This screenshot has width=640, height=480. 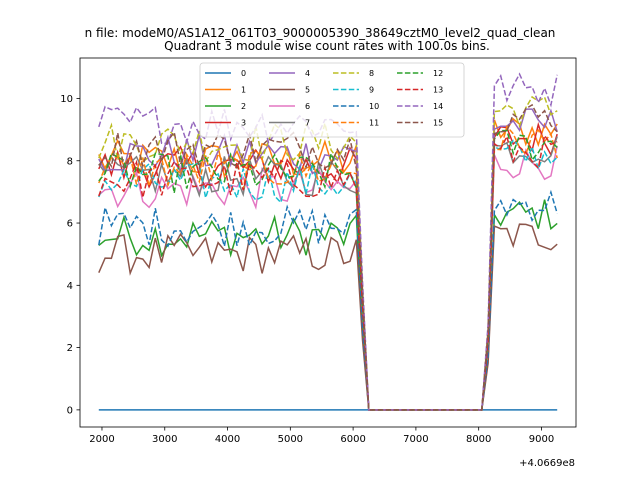 I want to click on legend-box, so click(x=332, y=100).